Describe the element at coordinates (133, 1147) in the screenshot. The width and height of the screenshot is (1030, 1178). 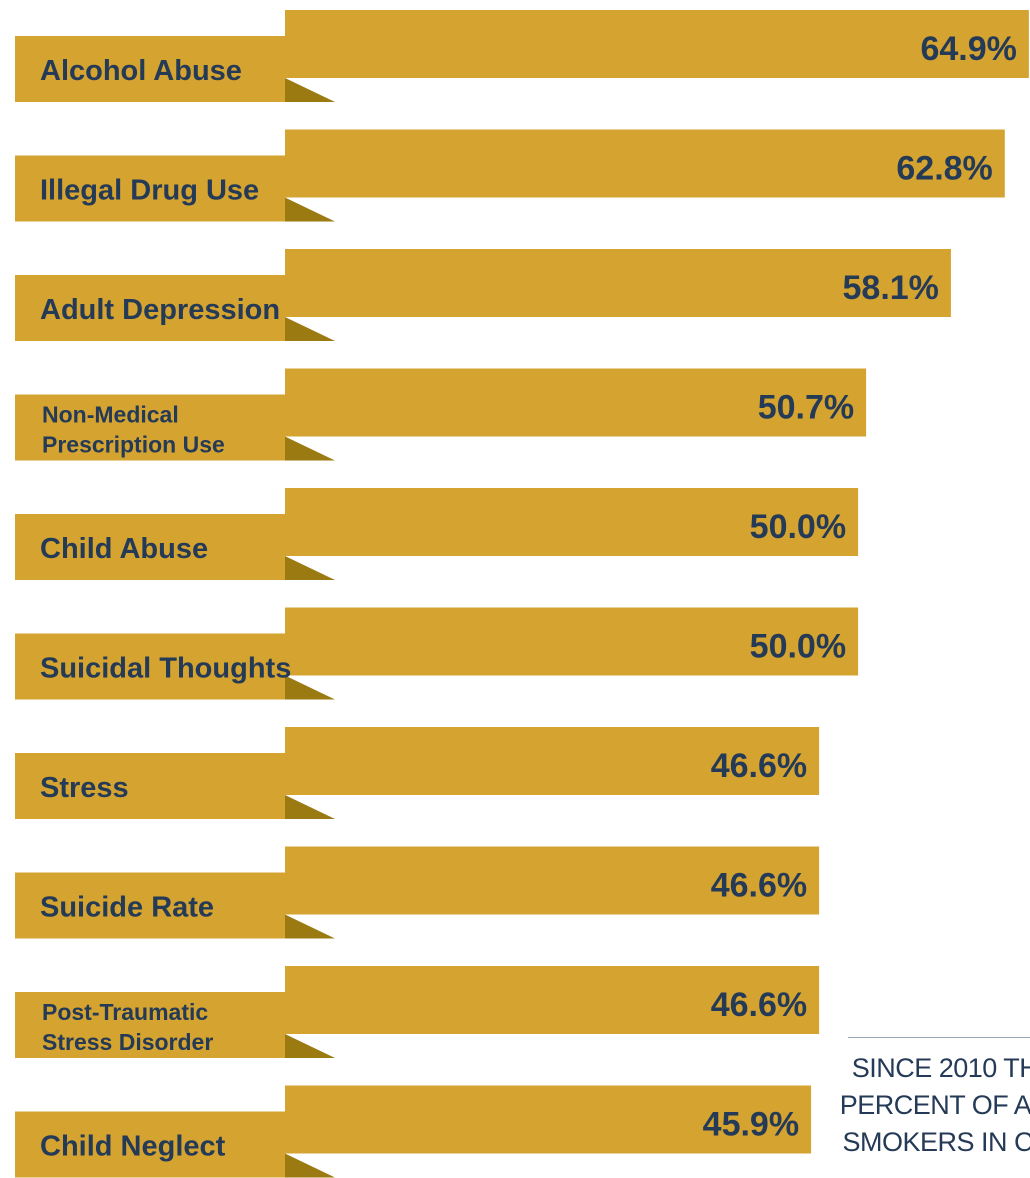
I see `bar-label: Child Neglect` at that location.